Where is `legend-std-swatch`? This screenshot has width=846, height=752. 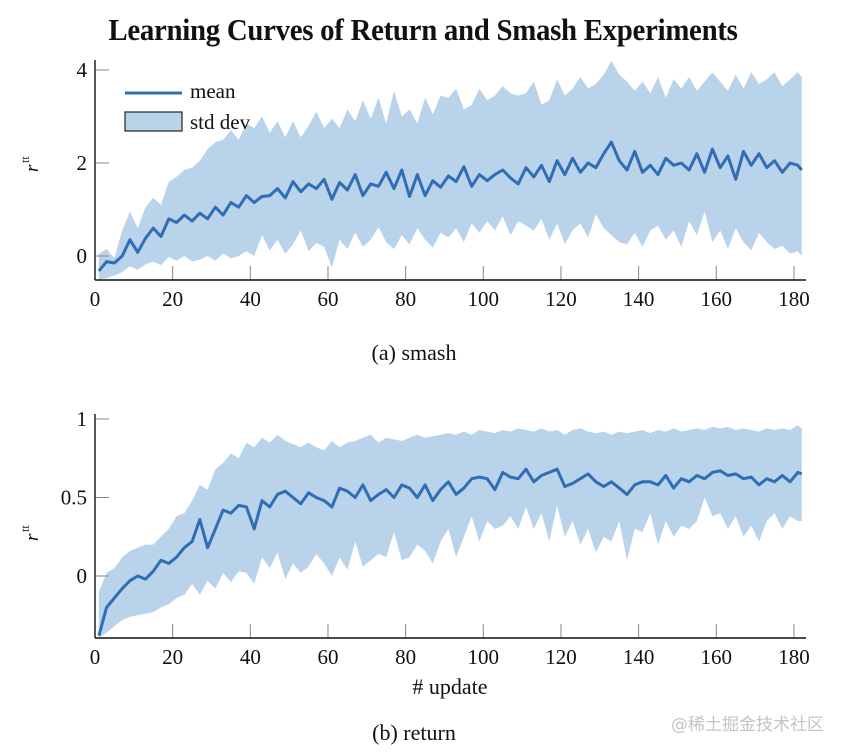
legend-std-swatch is located at coordinates (153, 121).